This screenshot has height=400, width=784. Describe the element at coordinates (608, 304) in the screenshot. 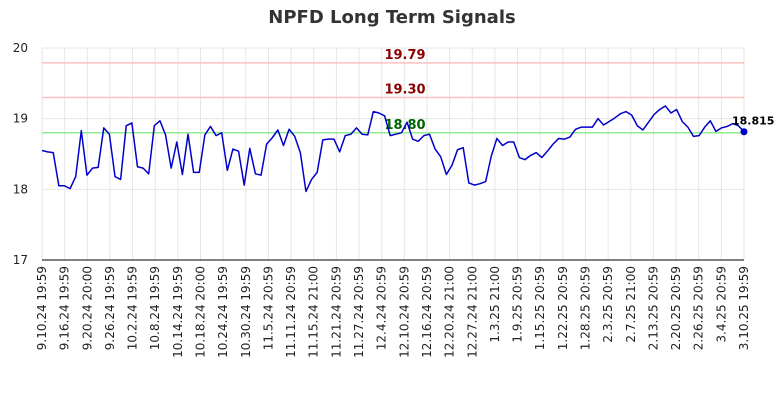

I see `x-tick-label: 2.3.25 20:59` at that location.